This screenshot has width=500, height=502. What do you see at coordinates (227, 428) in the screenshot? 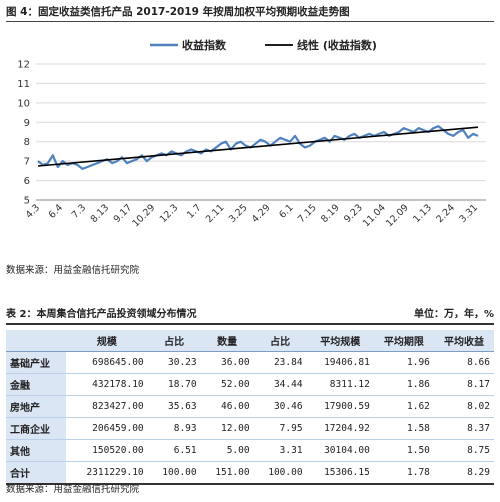
I see `cell-count: 12.00` at bounding box center [227, 428].